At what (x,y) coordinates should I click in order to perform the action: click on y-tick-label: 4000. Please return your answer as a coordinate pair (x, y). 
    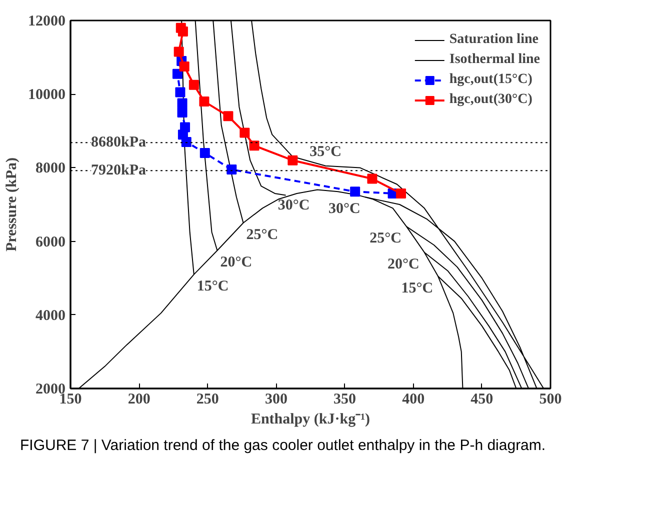
    Looking at the image, I should click on (51, 316).